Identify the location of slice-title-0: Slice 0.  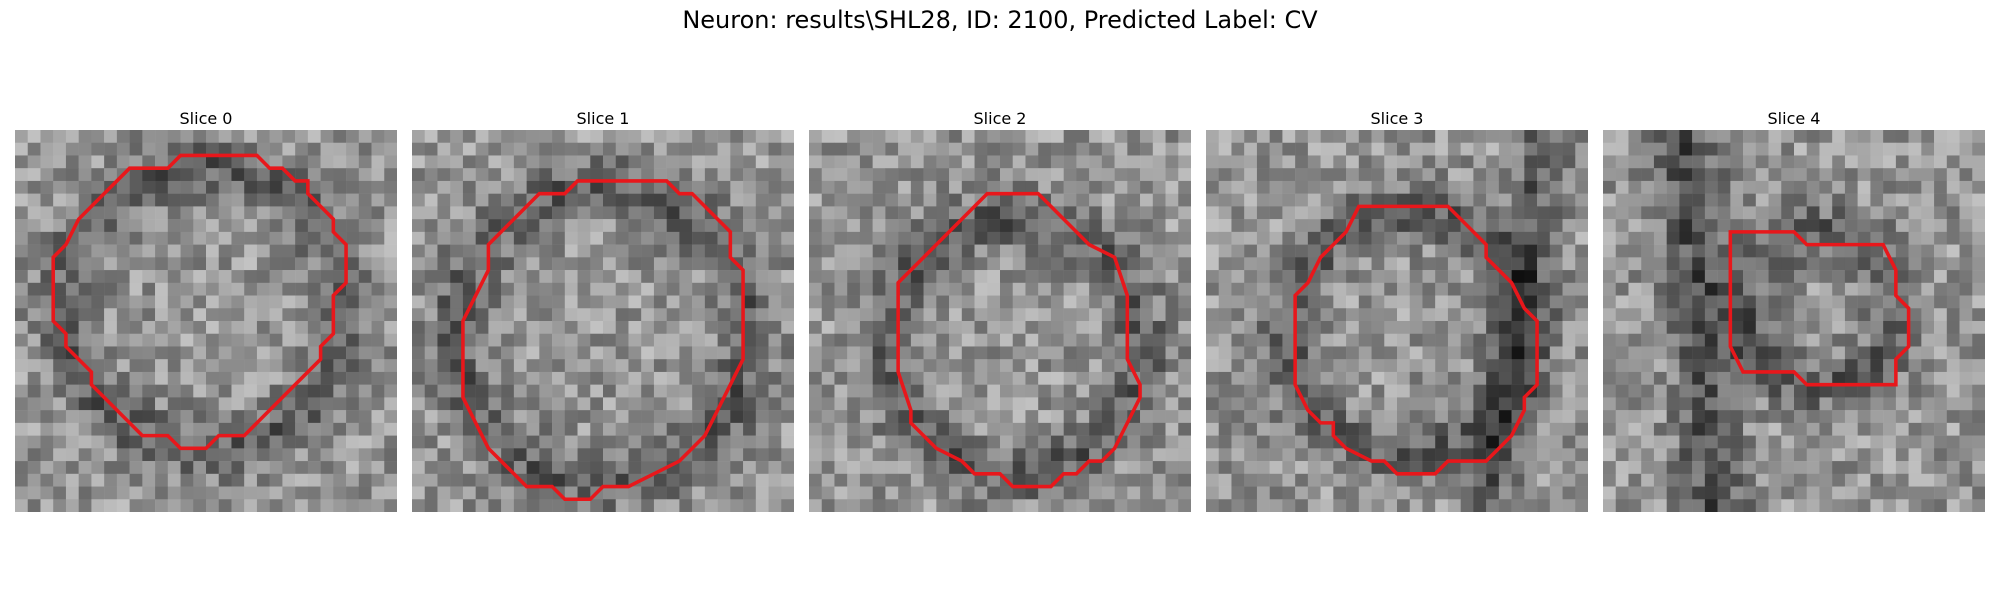
(206, 119).